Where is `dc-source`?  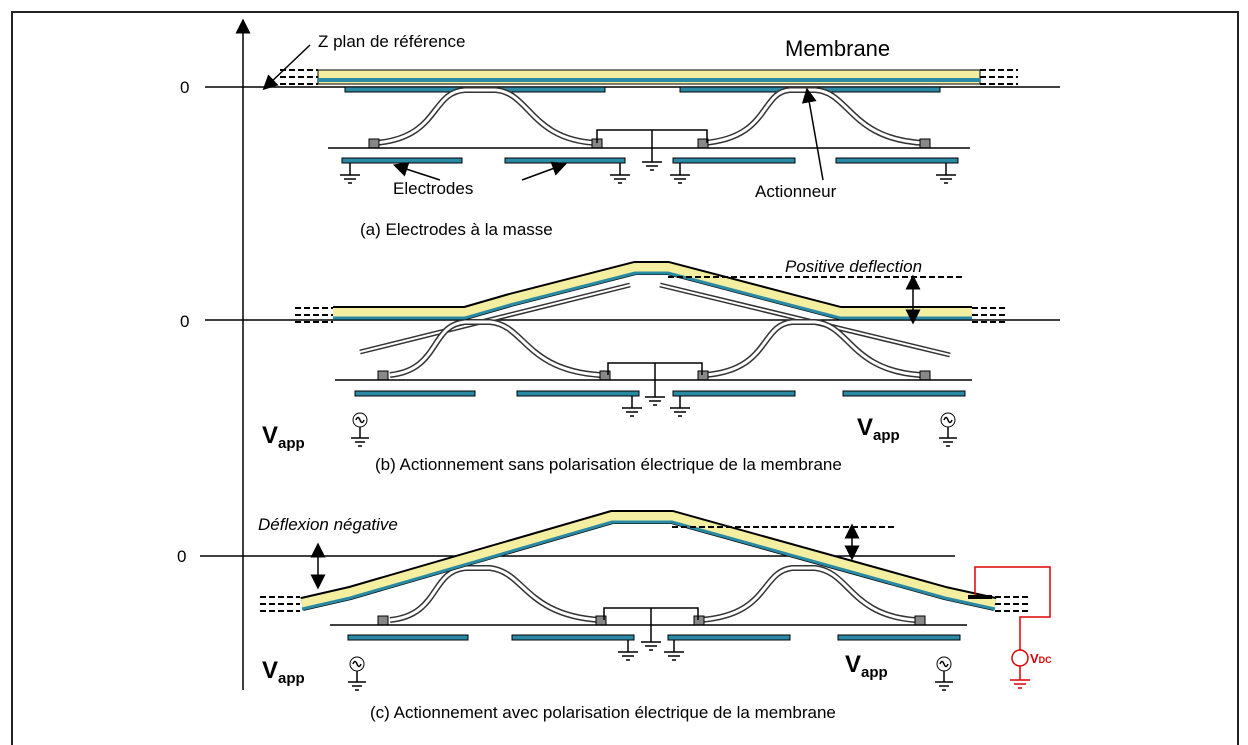 dc-source is located at coordinates (1009, 627).